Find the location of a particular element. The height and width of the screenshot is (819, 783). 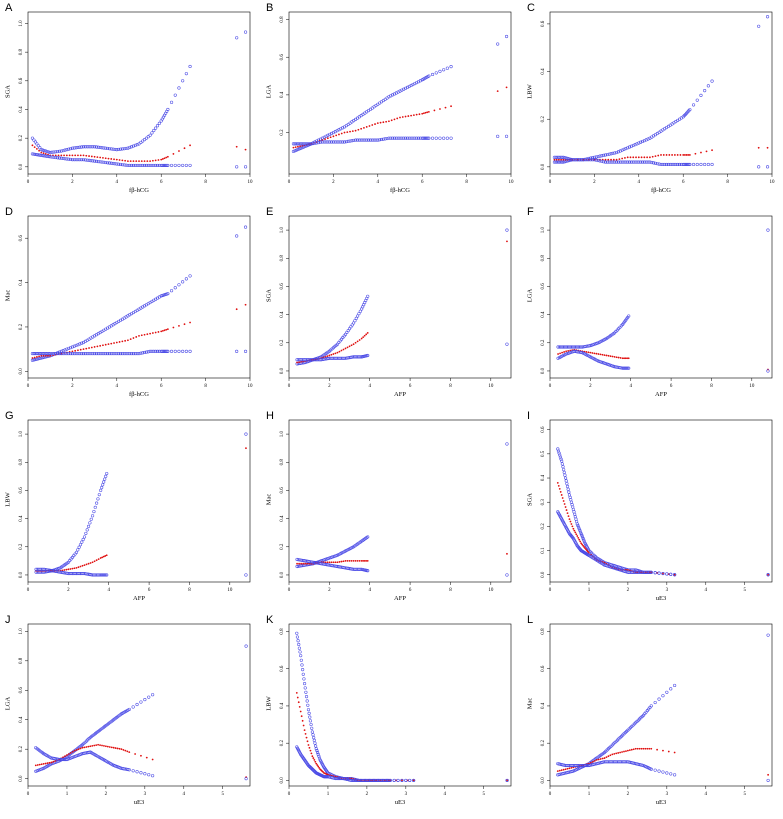

panel-letter: J is located at coordinates (8, 620).